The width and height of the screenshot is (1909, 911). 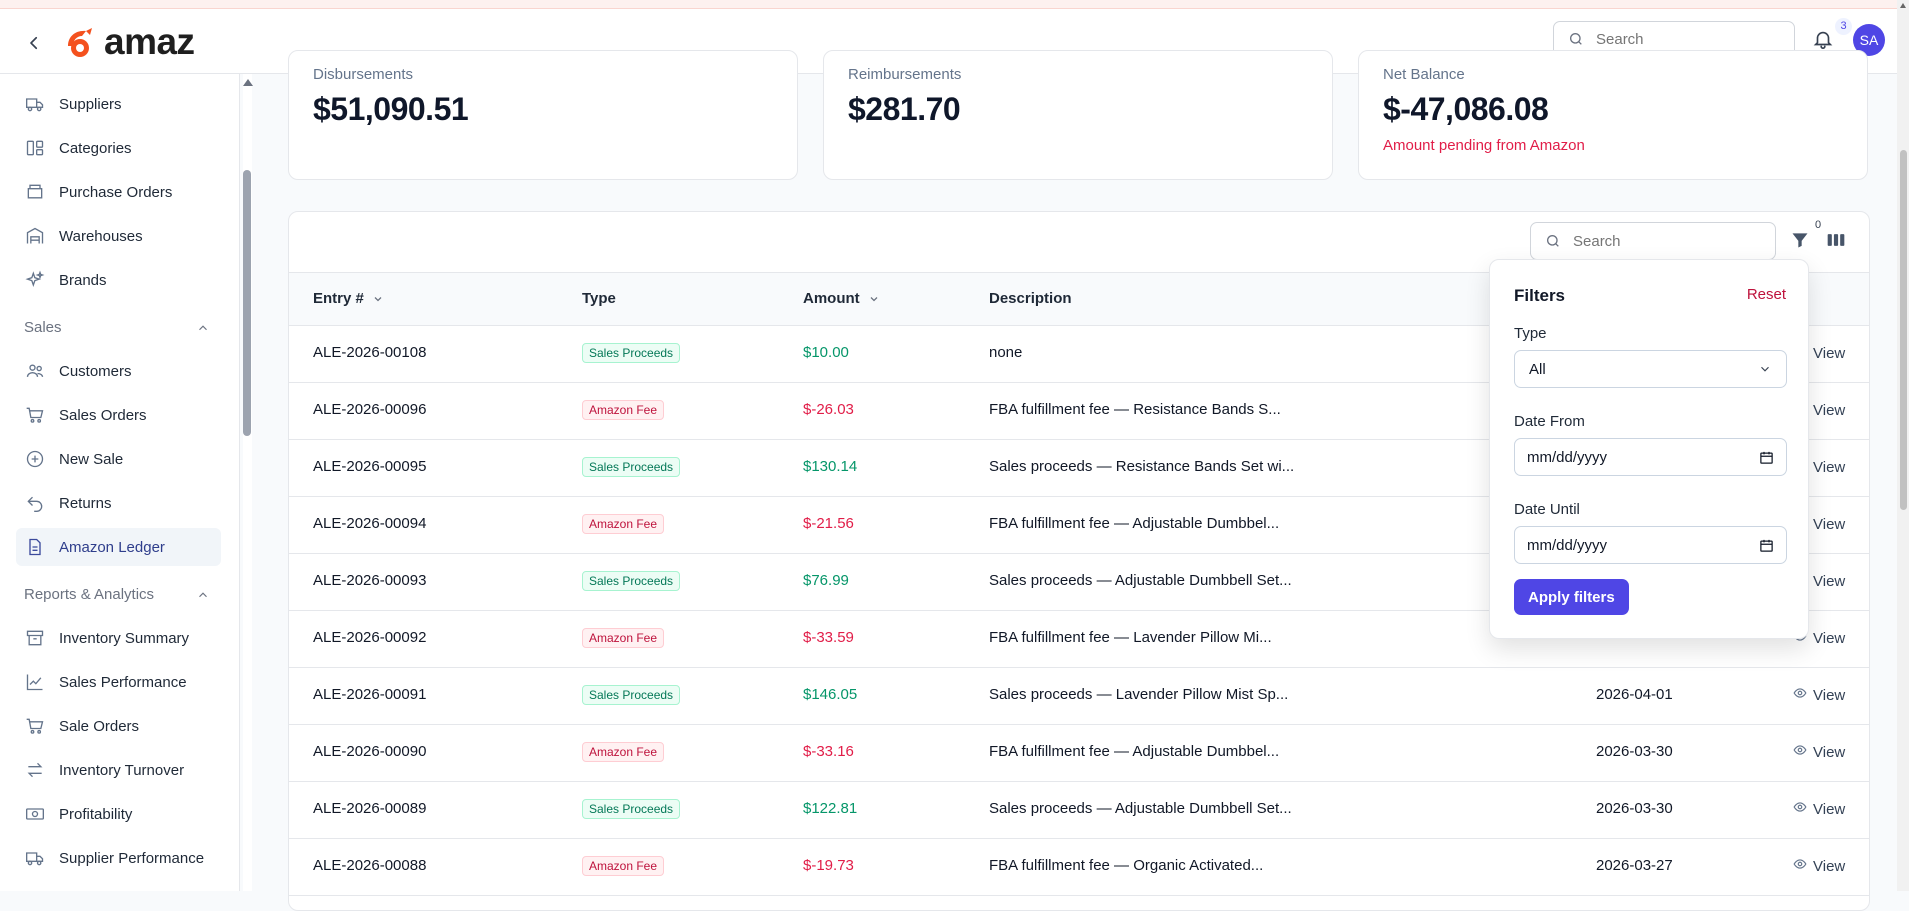 I want to click on chevron-left-icon, so click(x=34, y=43).